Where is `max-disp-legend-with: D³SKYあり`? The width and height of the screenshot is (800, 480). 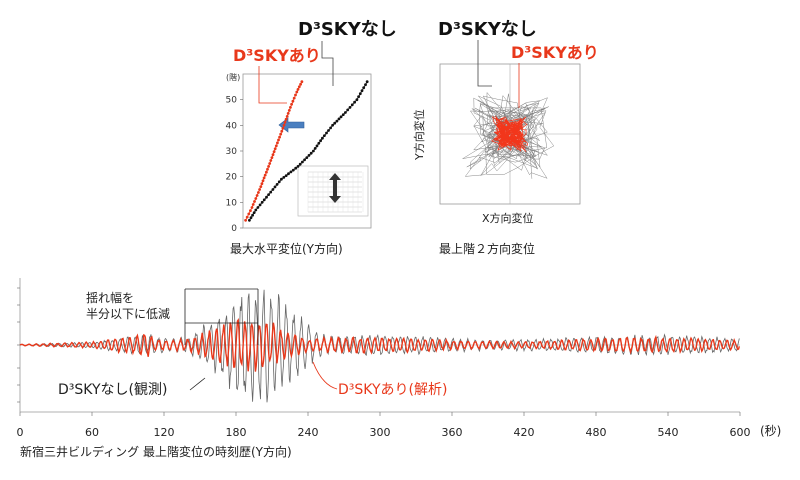
max-disp-legend-with: D³SKYあり is located at coordinates (277, 55).